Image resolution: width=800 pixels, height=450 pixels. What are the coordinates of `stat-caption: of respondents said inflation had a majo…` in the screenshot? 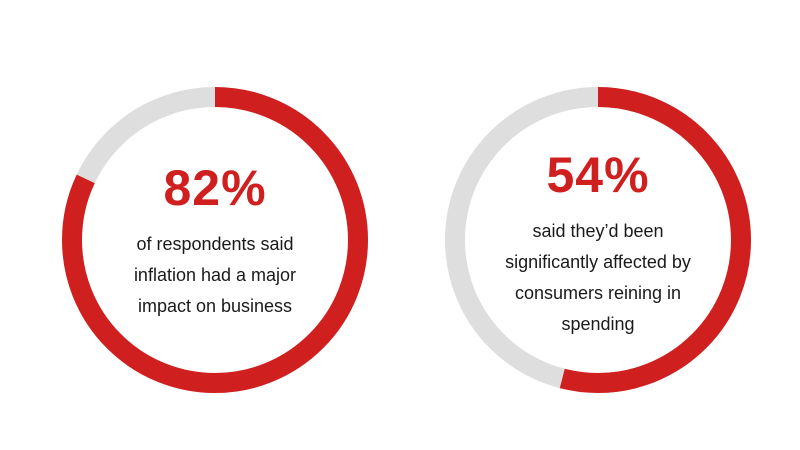 It's located at (215, 275).